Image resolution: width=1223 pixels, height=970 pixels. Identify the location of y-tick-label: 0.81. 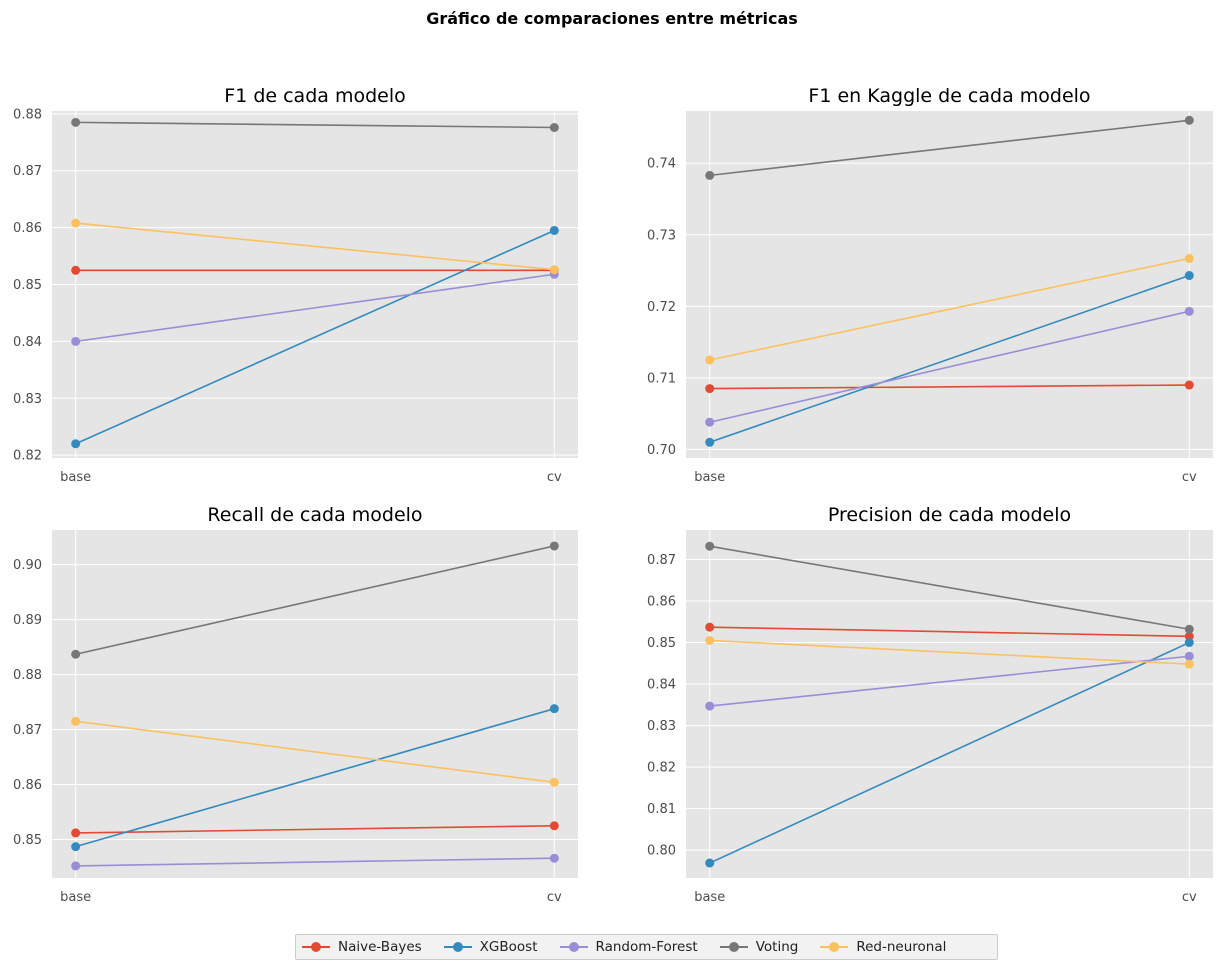
(661, 809).